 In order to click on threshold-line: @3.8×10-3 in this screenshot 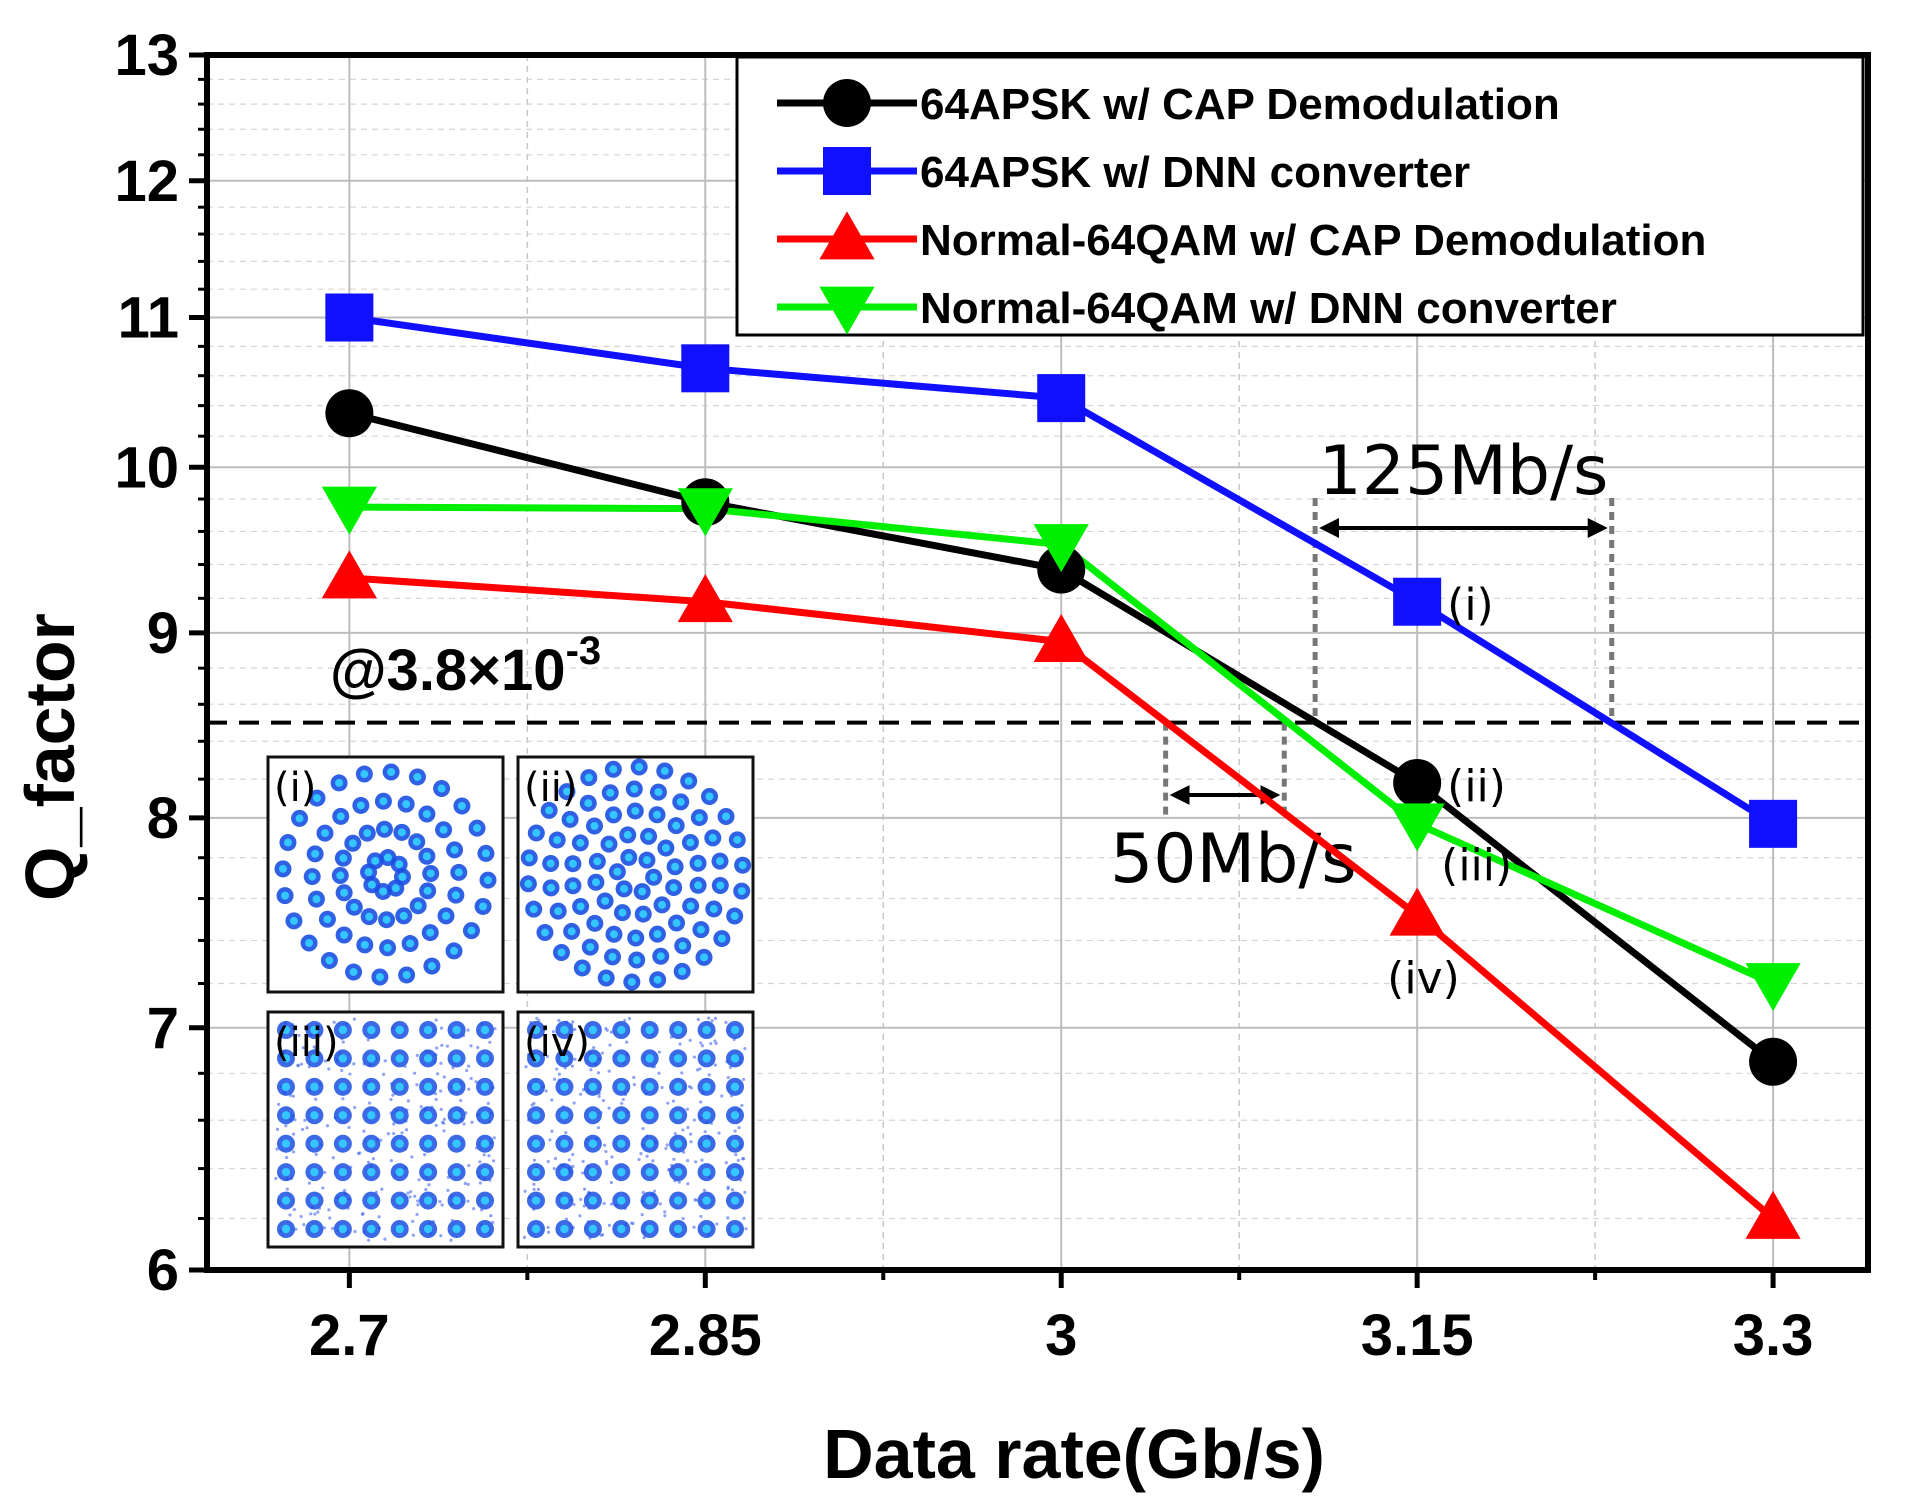, I will do `click(1037, 677)`.